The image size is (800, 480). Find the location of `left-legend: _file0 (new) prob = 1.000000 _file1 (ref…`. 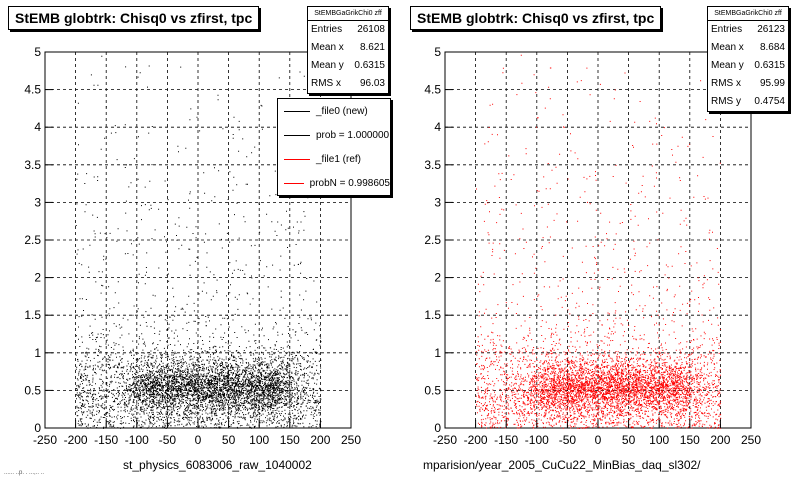

left-legend: _file0 (new) prob = 1.000000 _file1 (ref… is located at coordinates (334, 147).